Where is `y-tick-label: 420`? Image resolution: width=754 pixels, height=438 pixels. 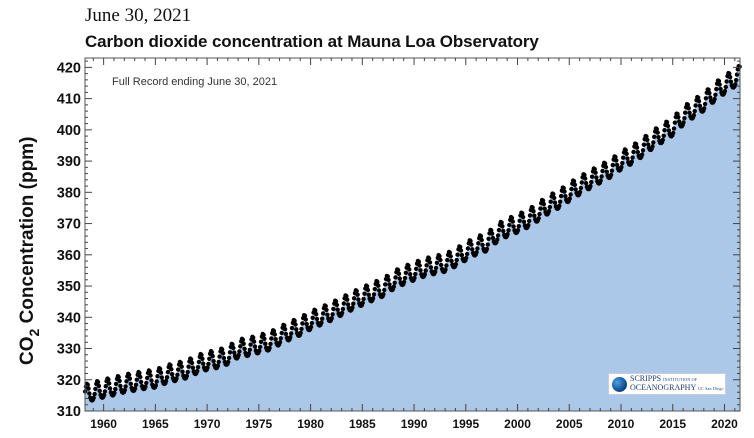
y-tick-label: 420 is located at coordinates (69, 68).